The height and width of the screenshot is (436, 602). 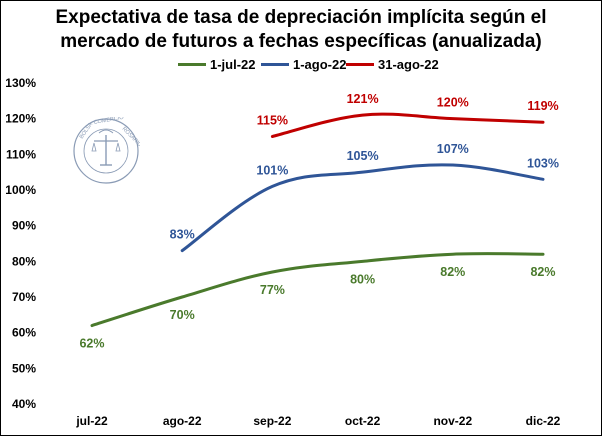 I want to click on y-tick-label: 80%, so click(x=24, y=261).